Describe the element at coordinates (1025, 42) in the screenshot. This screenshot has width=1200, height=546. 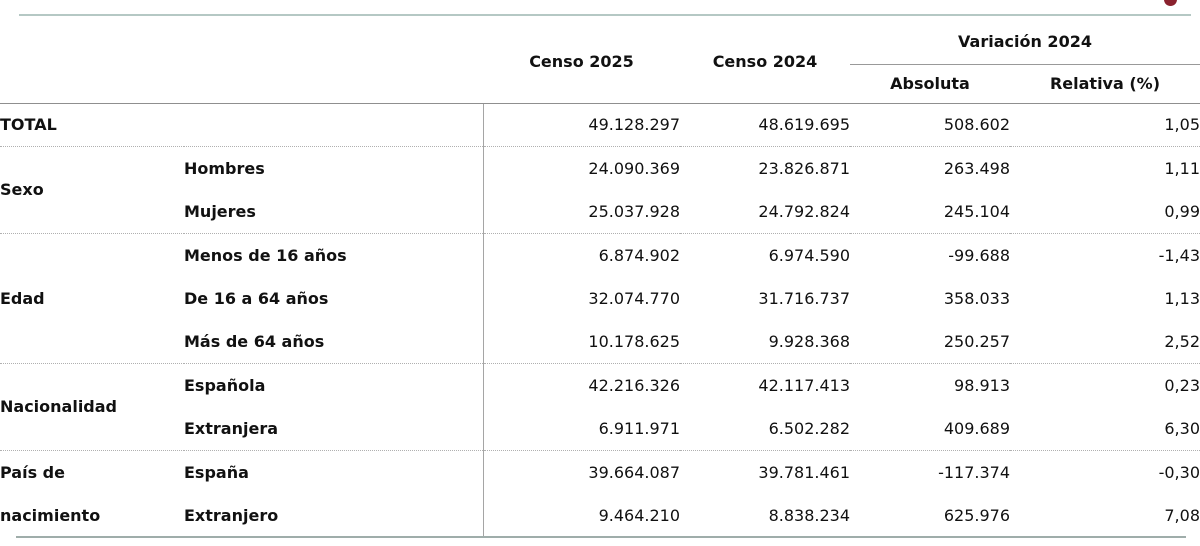
I see `column-header-variacion-2024: Variación 2024` at that location.